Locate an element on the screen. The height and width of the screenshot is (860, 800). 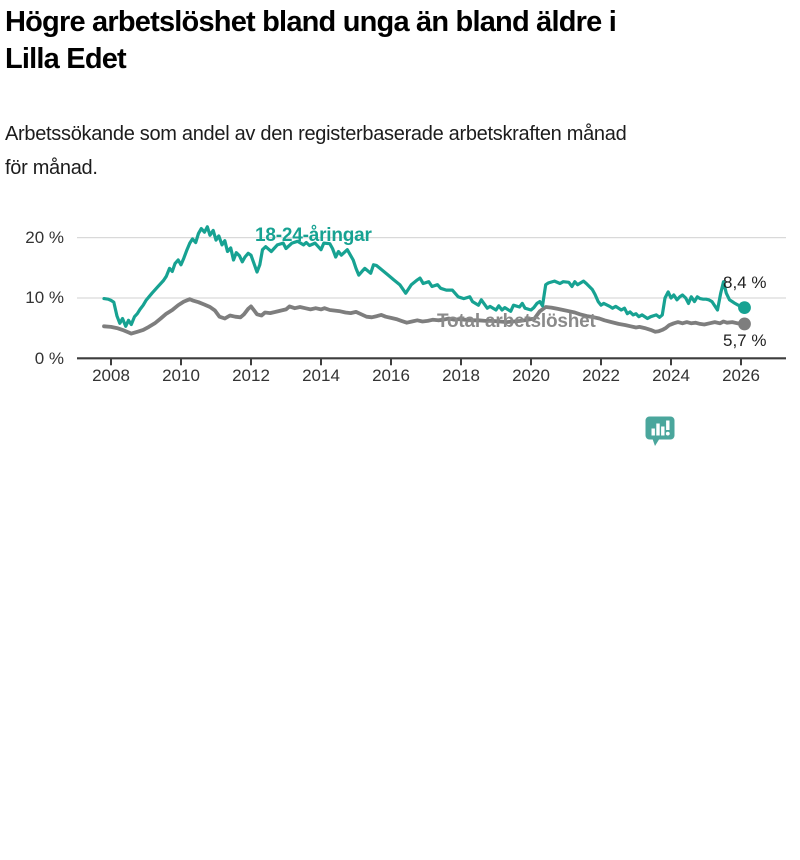
x-axis-label-2022: 2022 is located at coordinates (601, 375).